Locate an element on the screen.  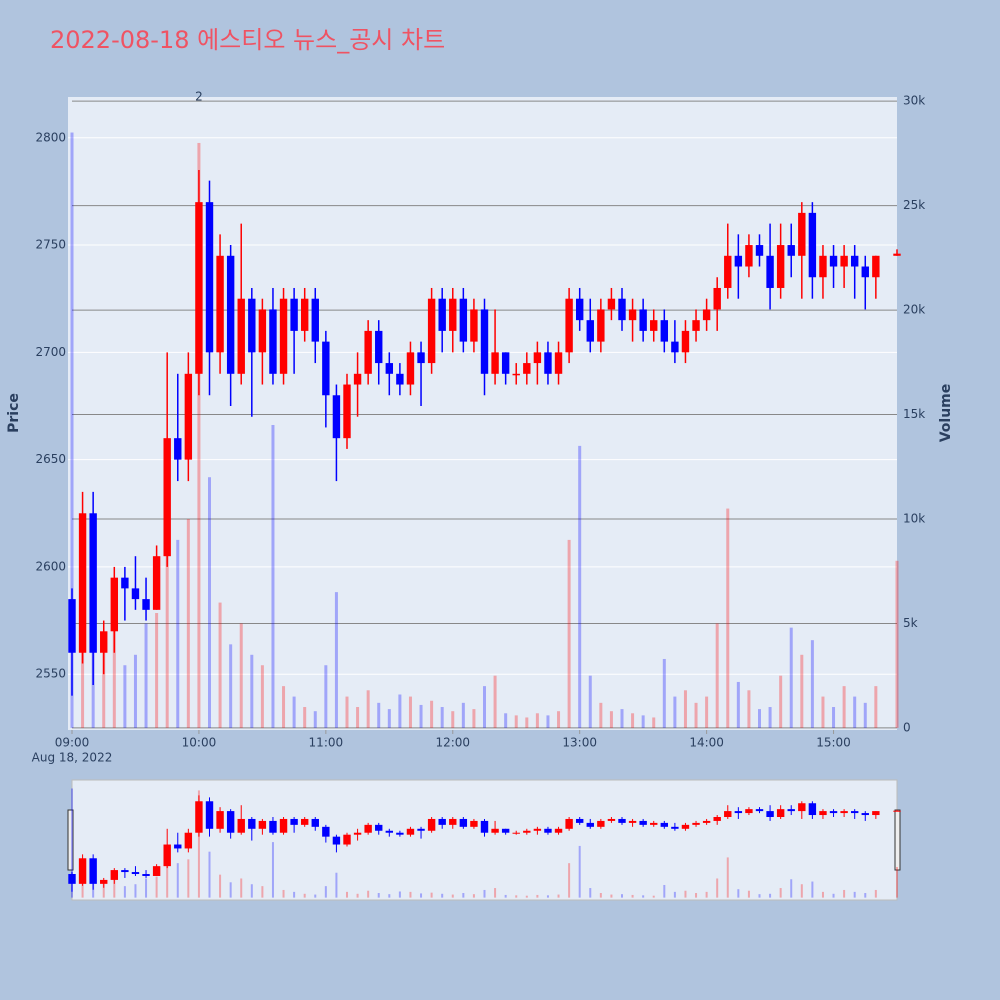
annotation: 2 is located at coordinates (199, 97).